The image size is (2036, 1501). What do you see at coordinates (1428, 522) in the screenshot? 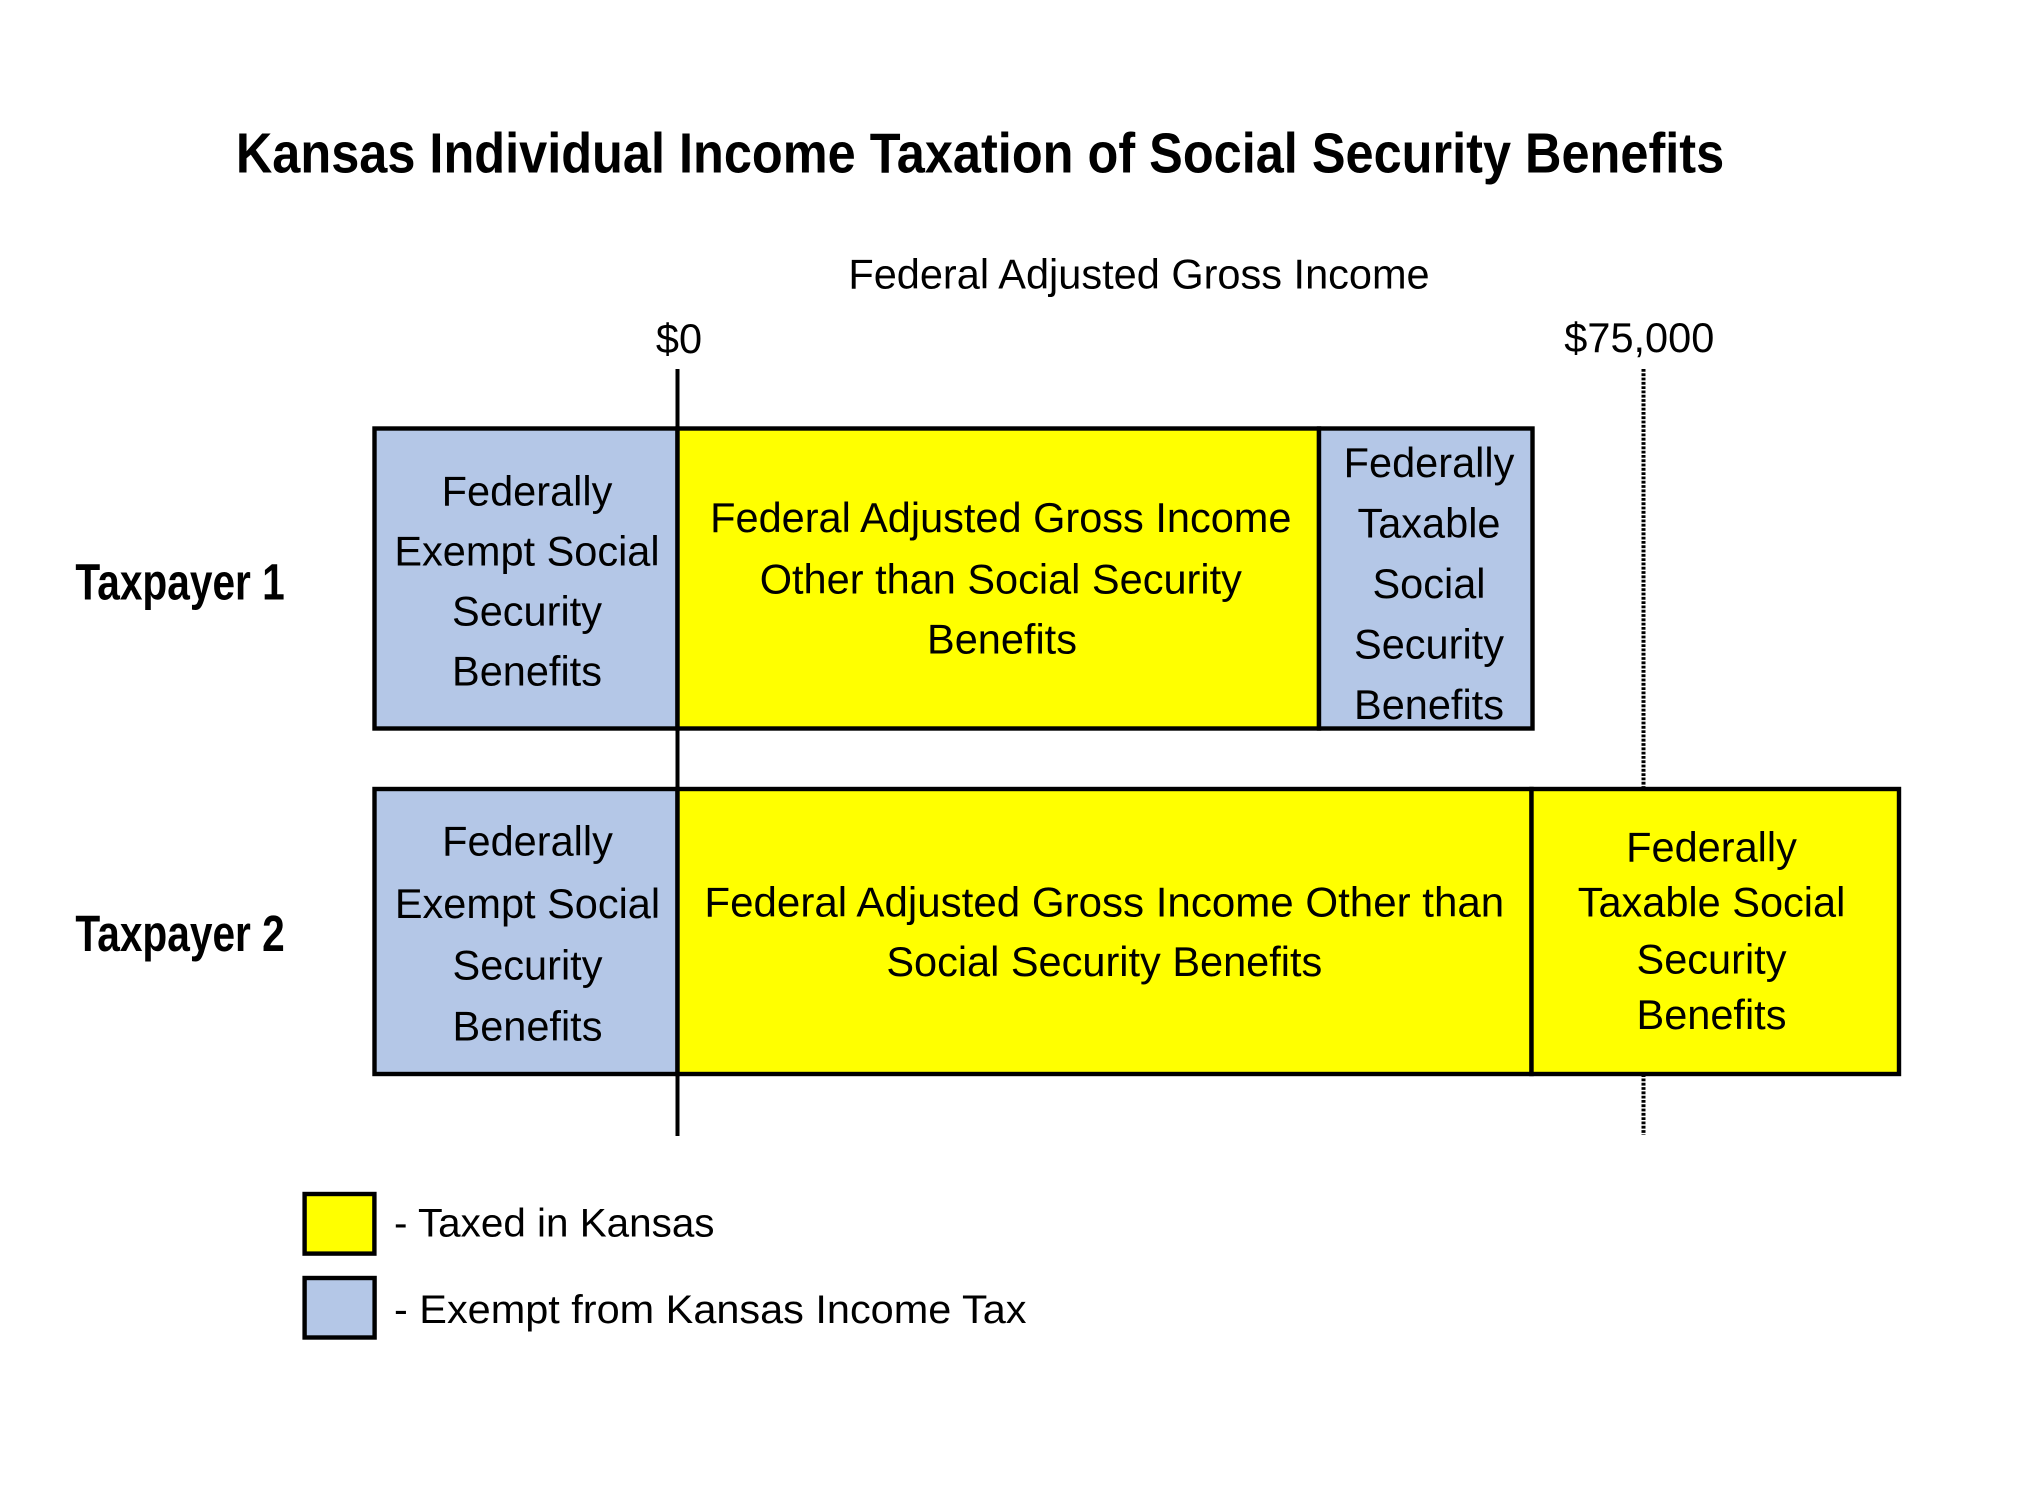
I see `svg-text: Taxable` at bounding box center [1428, 522].